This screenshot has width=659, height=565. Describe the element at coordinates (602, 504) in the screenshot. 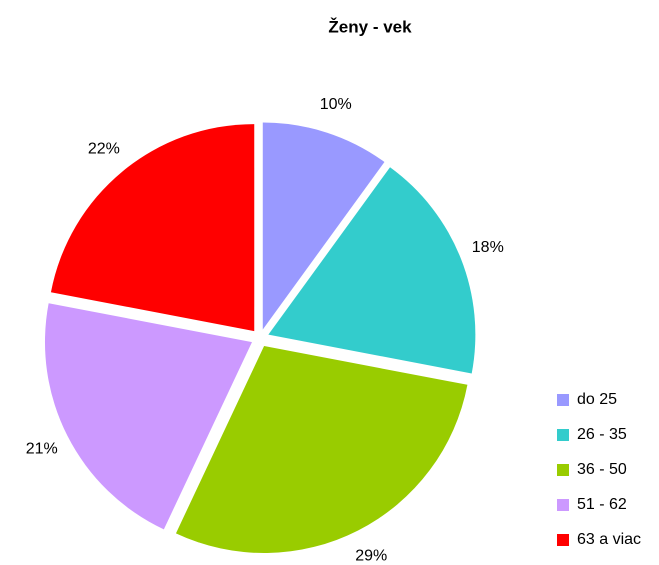

I see `legend-label: 51 - 62` at that location.